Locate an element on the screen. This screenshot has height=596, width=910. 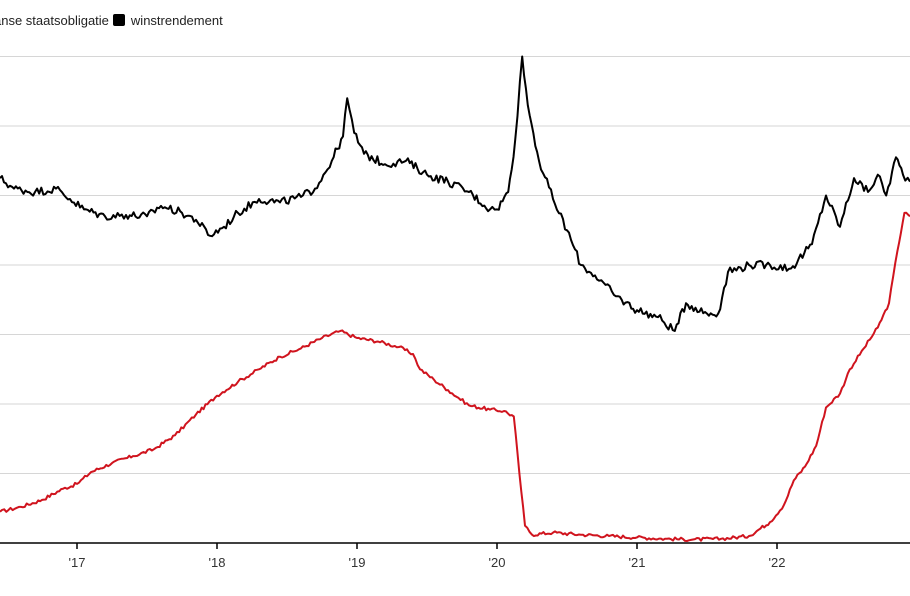
x-tick-label-2020: '20 is located at coordinates (497, 562).